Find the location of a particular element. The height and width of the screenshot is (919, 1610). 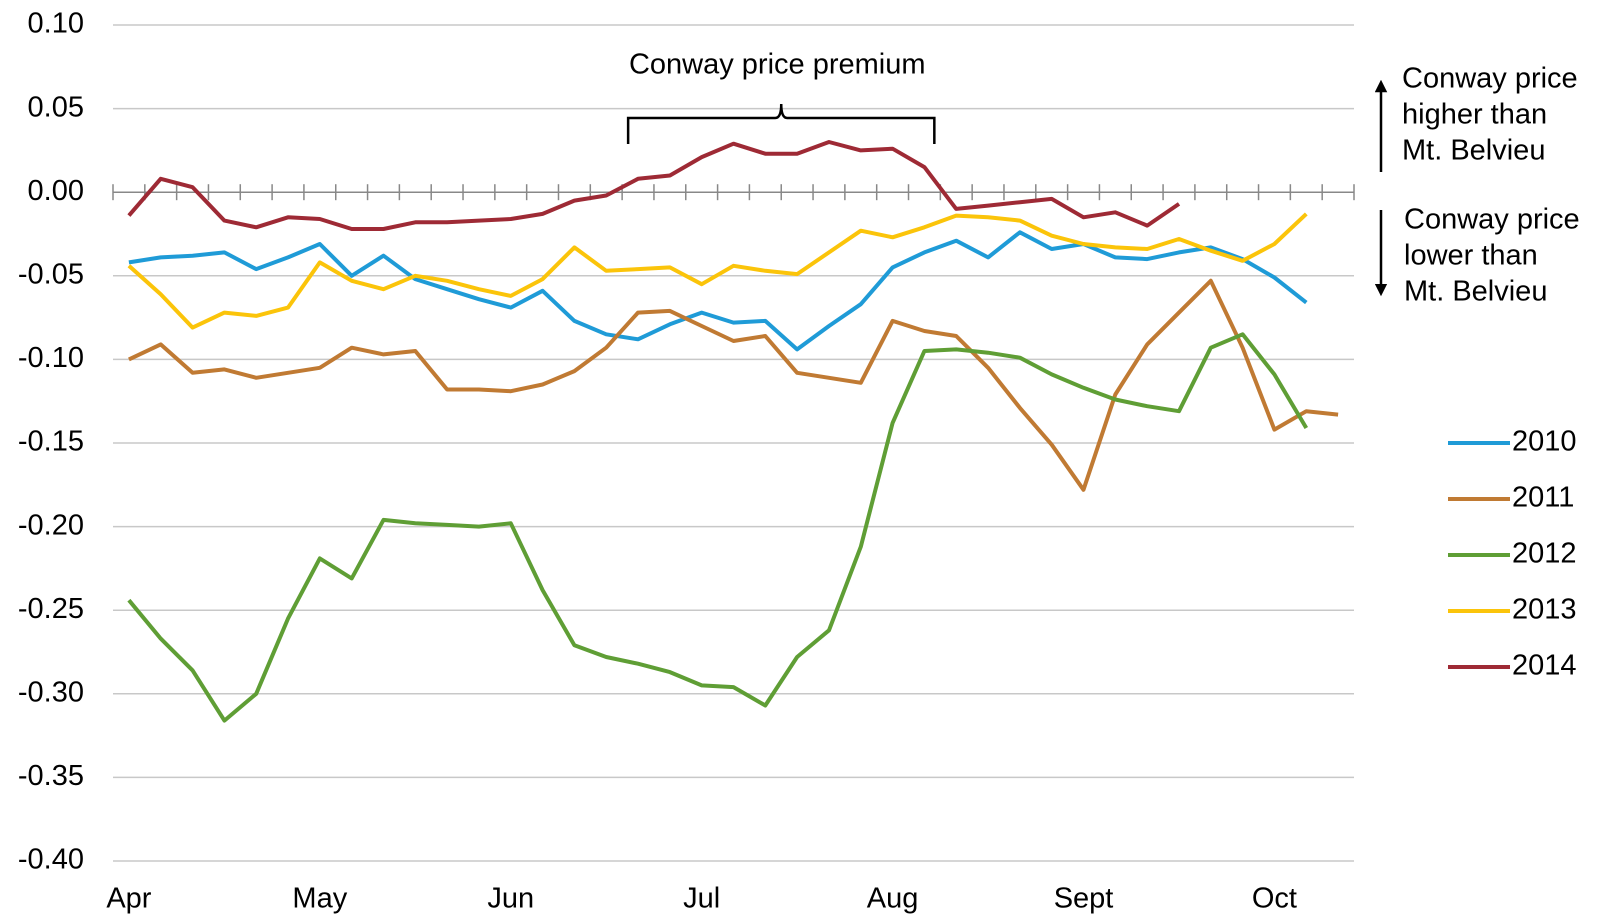

y-tick-label: 0.00 is located at coordinates (56, 191).